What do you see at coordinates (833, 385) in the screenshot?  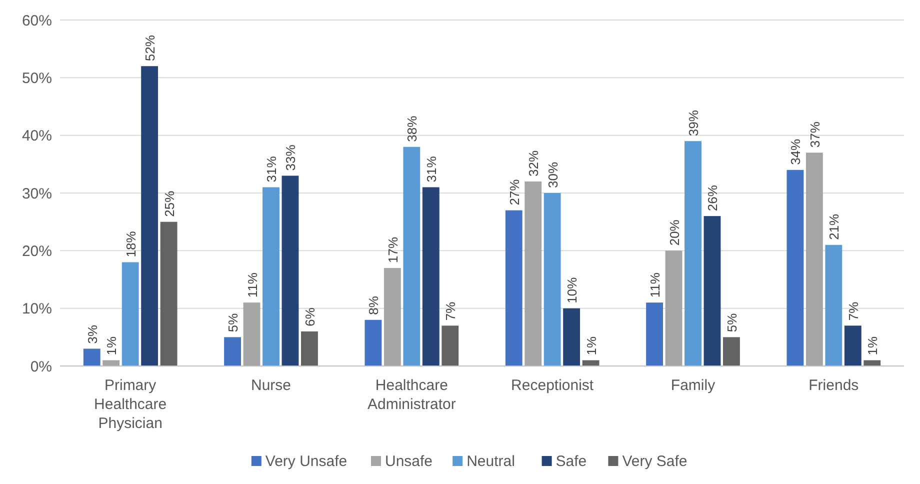 I see `x-tick-label: Friends` at bounding box center [833, 385].